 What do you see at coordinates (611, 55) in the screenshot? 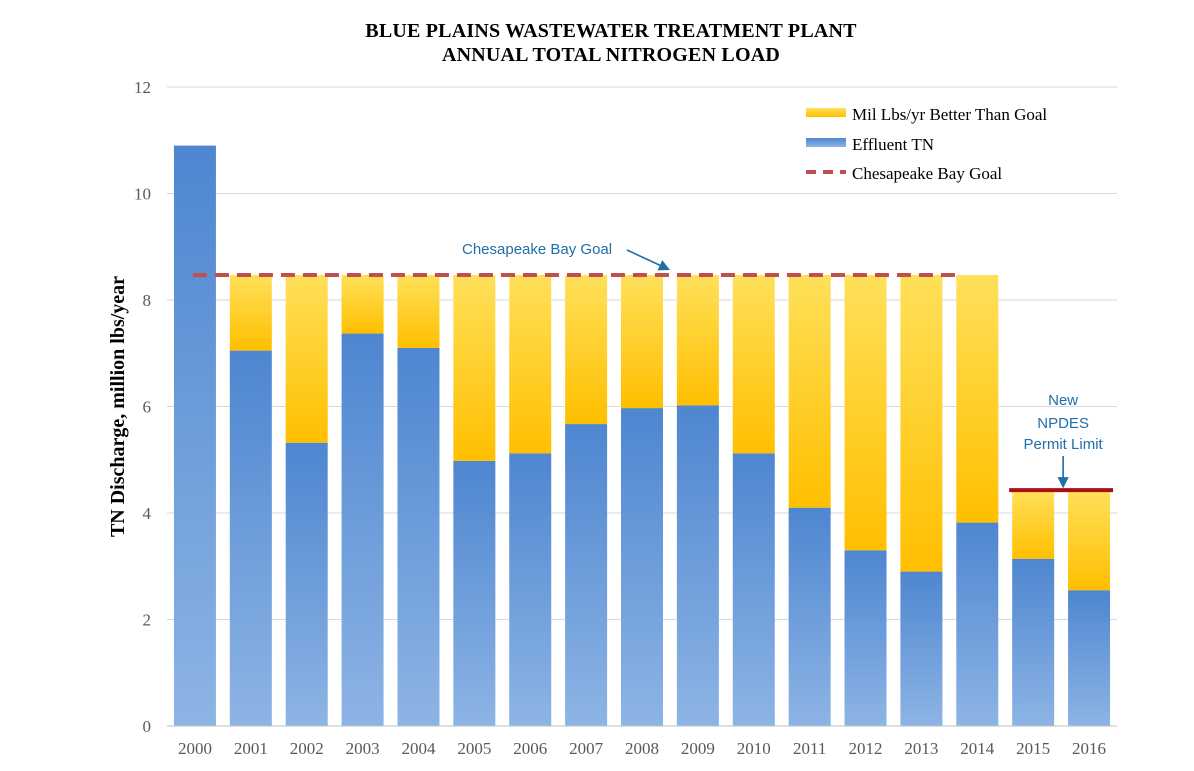
I see `chart-title-line-2: ANNUAL TOTAL NITROGEN LOAD` at bounding box center [611, 55].